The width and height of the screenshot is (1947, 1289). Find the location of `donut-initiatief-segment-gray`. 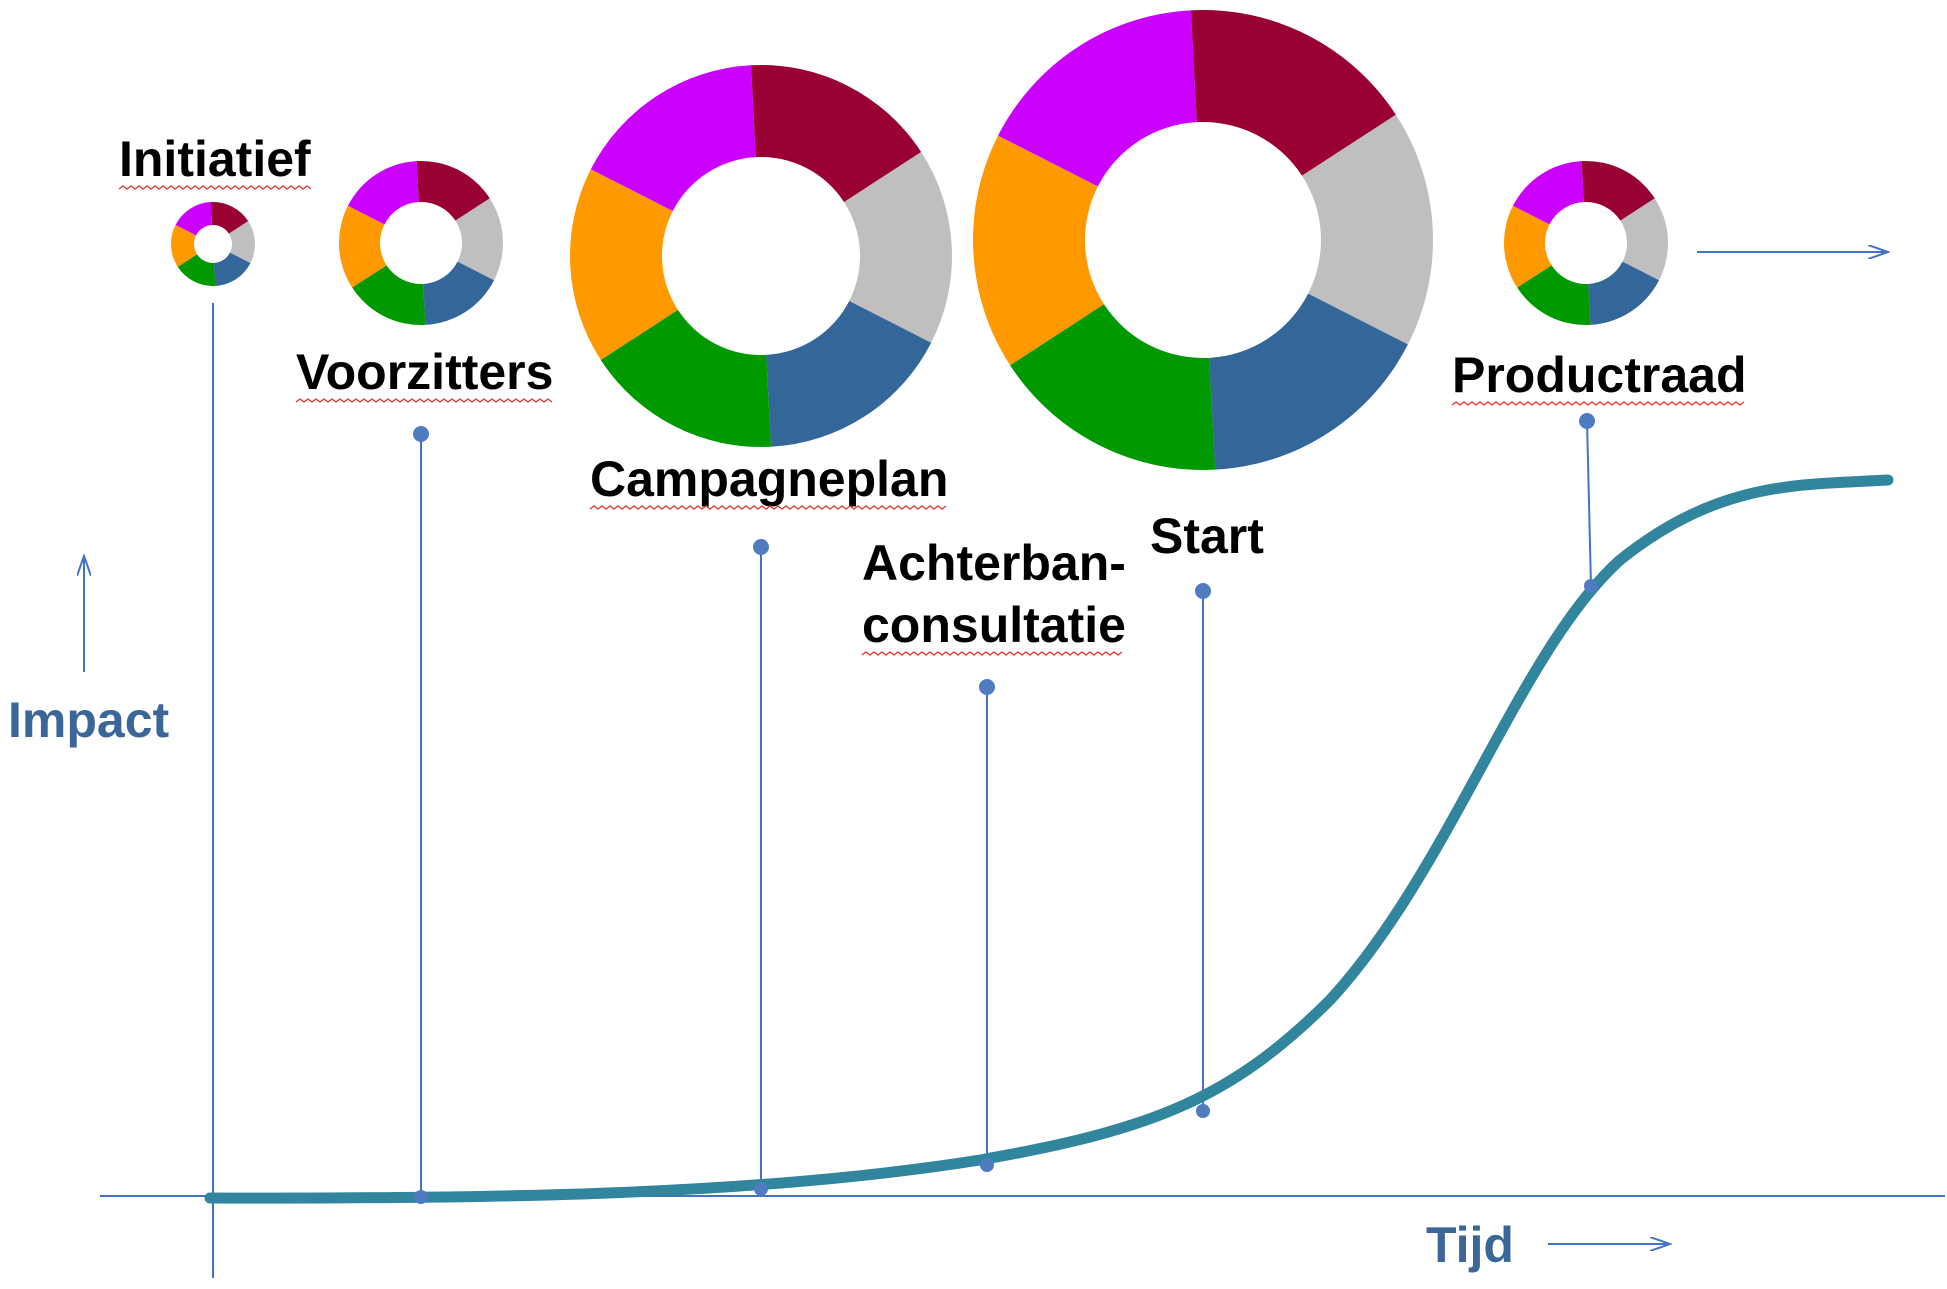

donut-initiatief-segment-gray is located at coordinates (241, 242).